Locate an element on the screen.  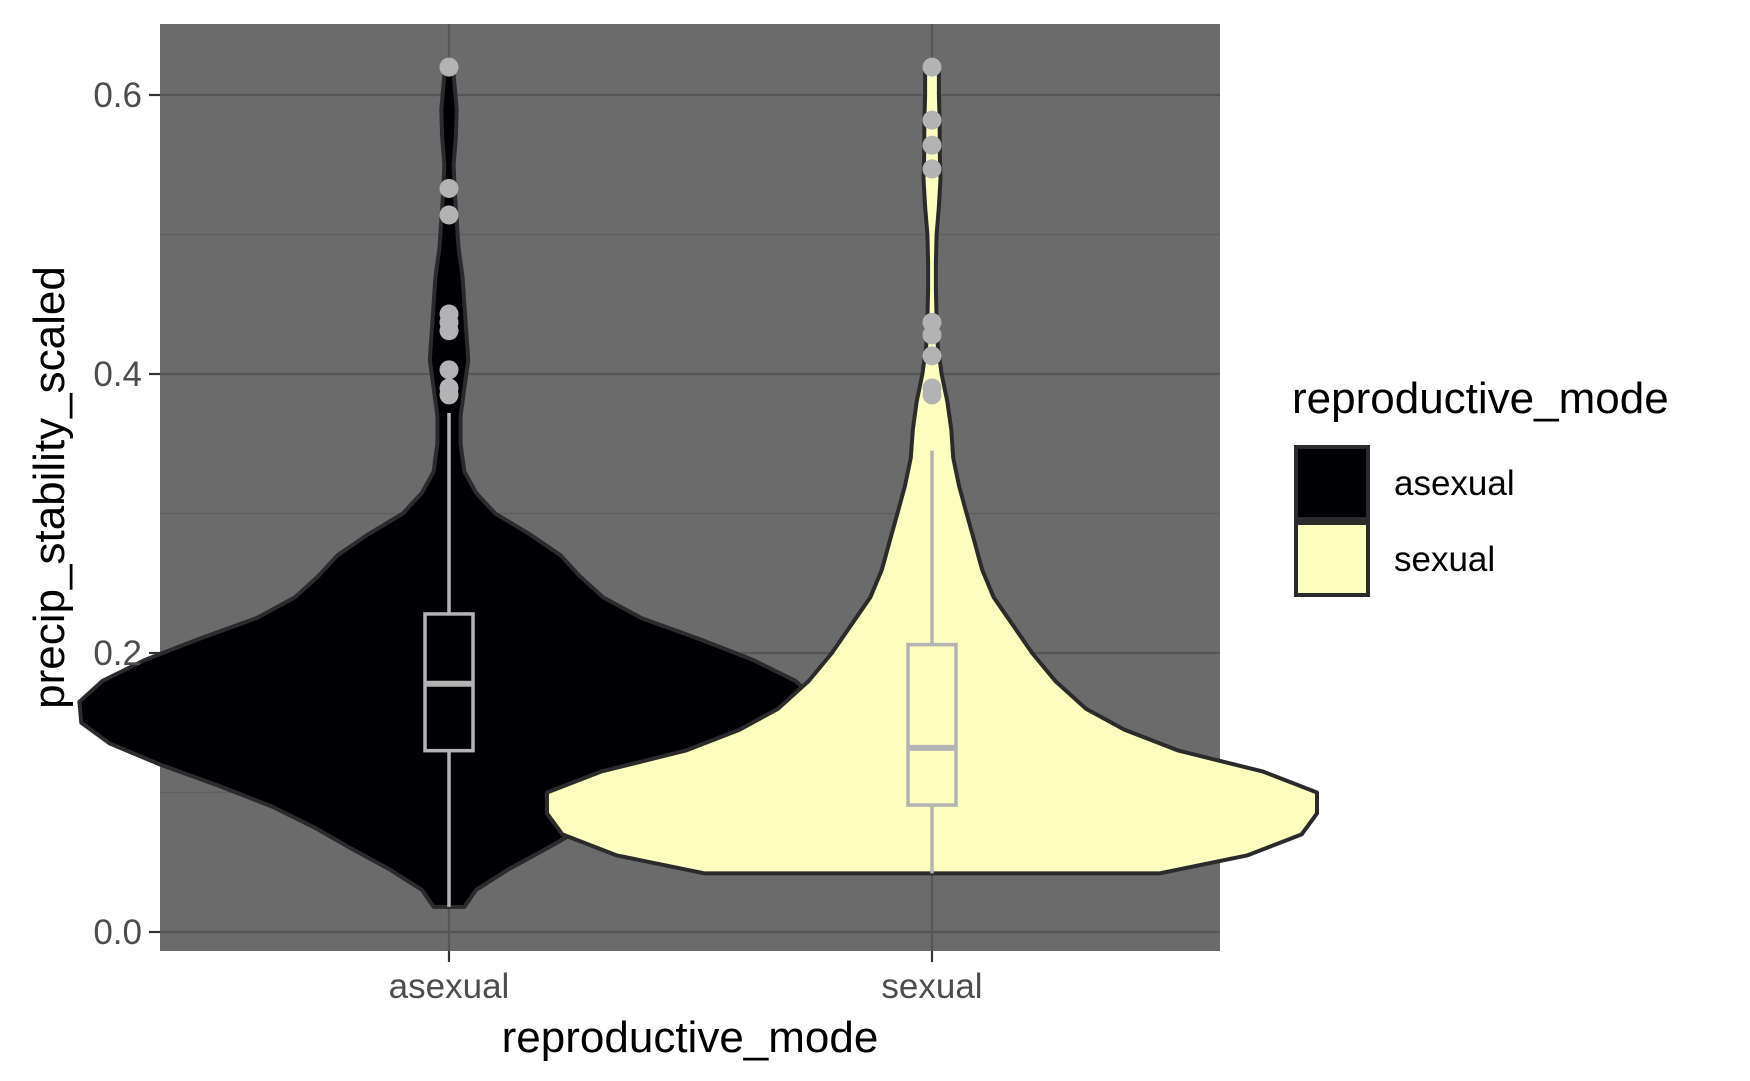
boxplot-asexual is located at coordinates (449, 660).